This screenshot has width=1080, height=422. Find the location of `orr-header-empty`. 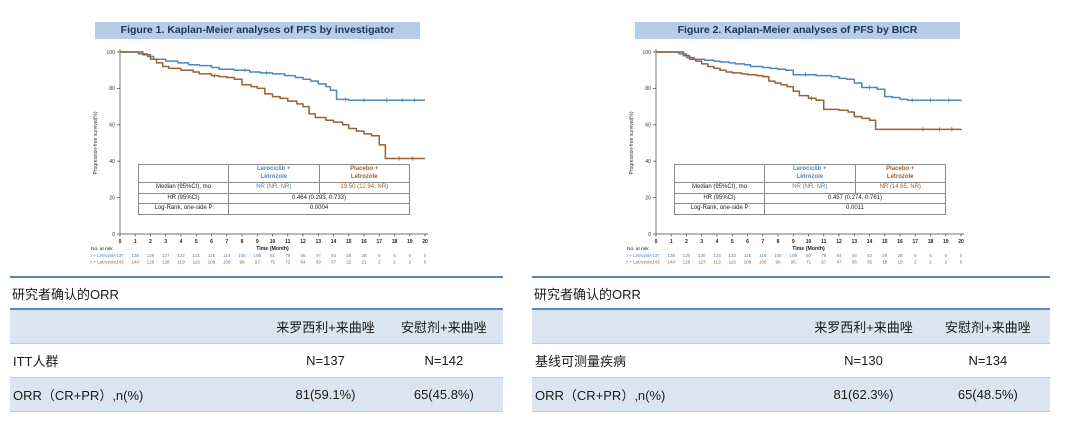

orr-header-empty is located at coordinates (138, 327).